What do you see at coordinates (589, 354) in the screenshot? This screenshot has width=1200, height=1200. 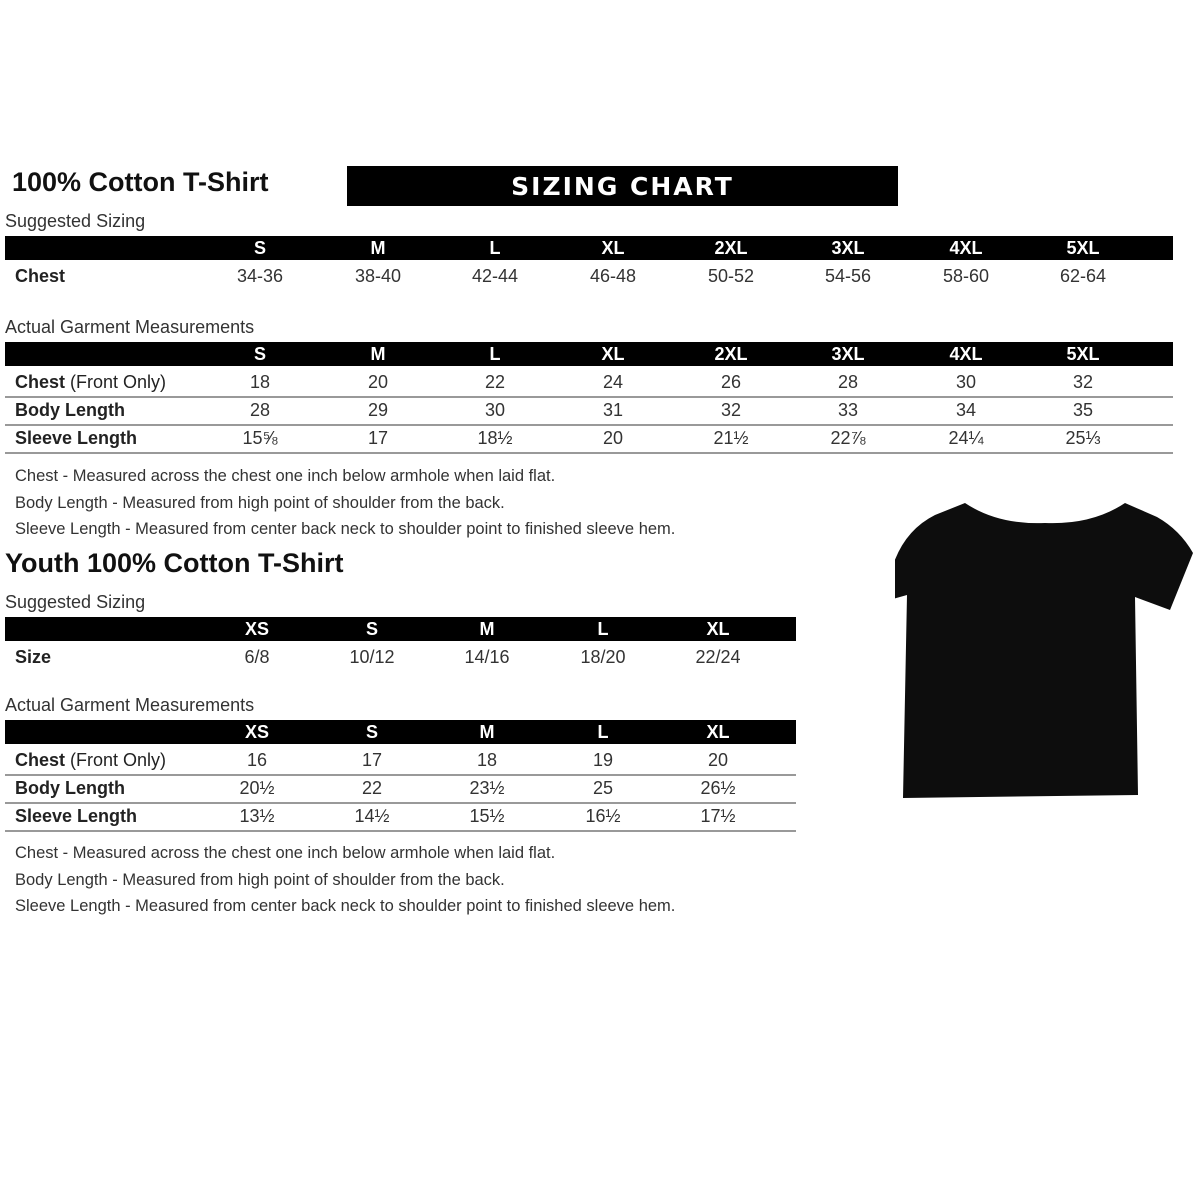 I see `adult-size-header: S M L XL 2XL 3XL 4XL 5XL` at bounding box center [589, 354].